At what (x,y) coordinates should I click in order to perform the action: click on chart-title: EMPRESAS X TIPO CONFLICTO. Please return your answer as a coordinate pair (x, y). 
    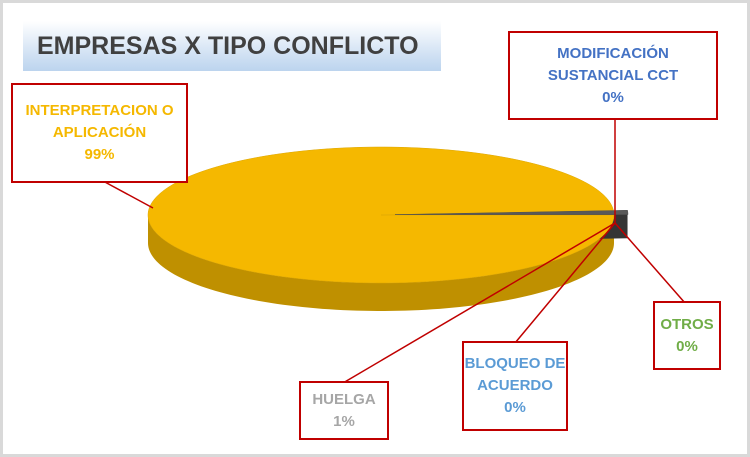
    Looking at the image, I should click on (232, 46).